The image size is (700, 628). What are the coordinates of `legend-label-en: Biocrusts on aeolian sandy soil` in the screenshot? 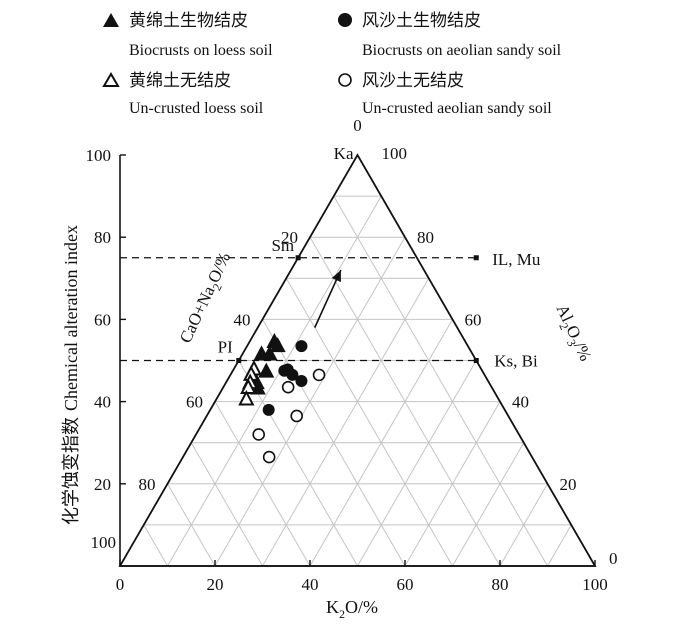 It's located at (462, 50).